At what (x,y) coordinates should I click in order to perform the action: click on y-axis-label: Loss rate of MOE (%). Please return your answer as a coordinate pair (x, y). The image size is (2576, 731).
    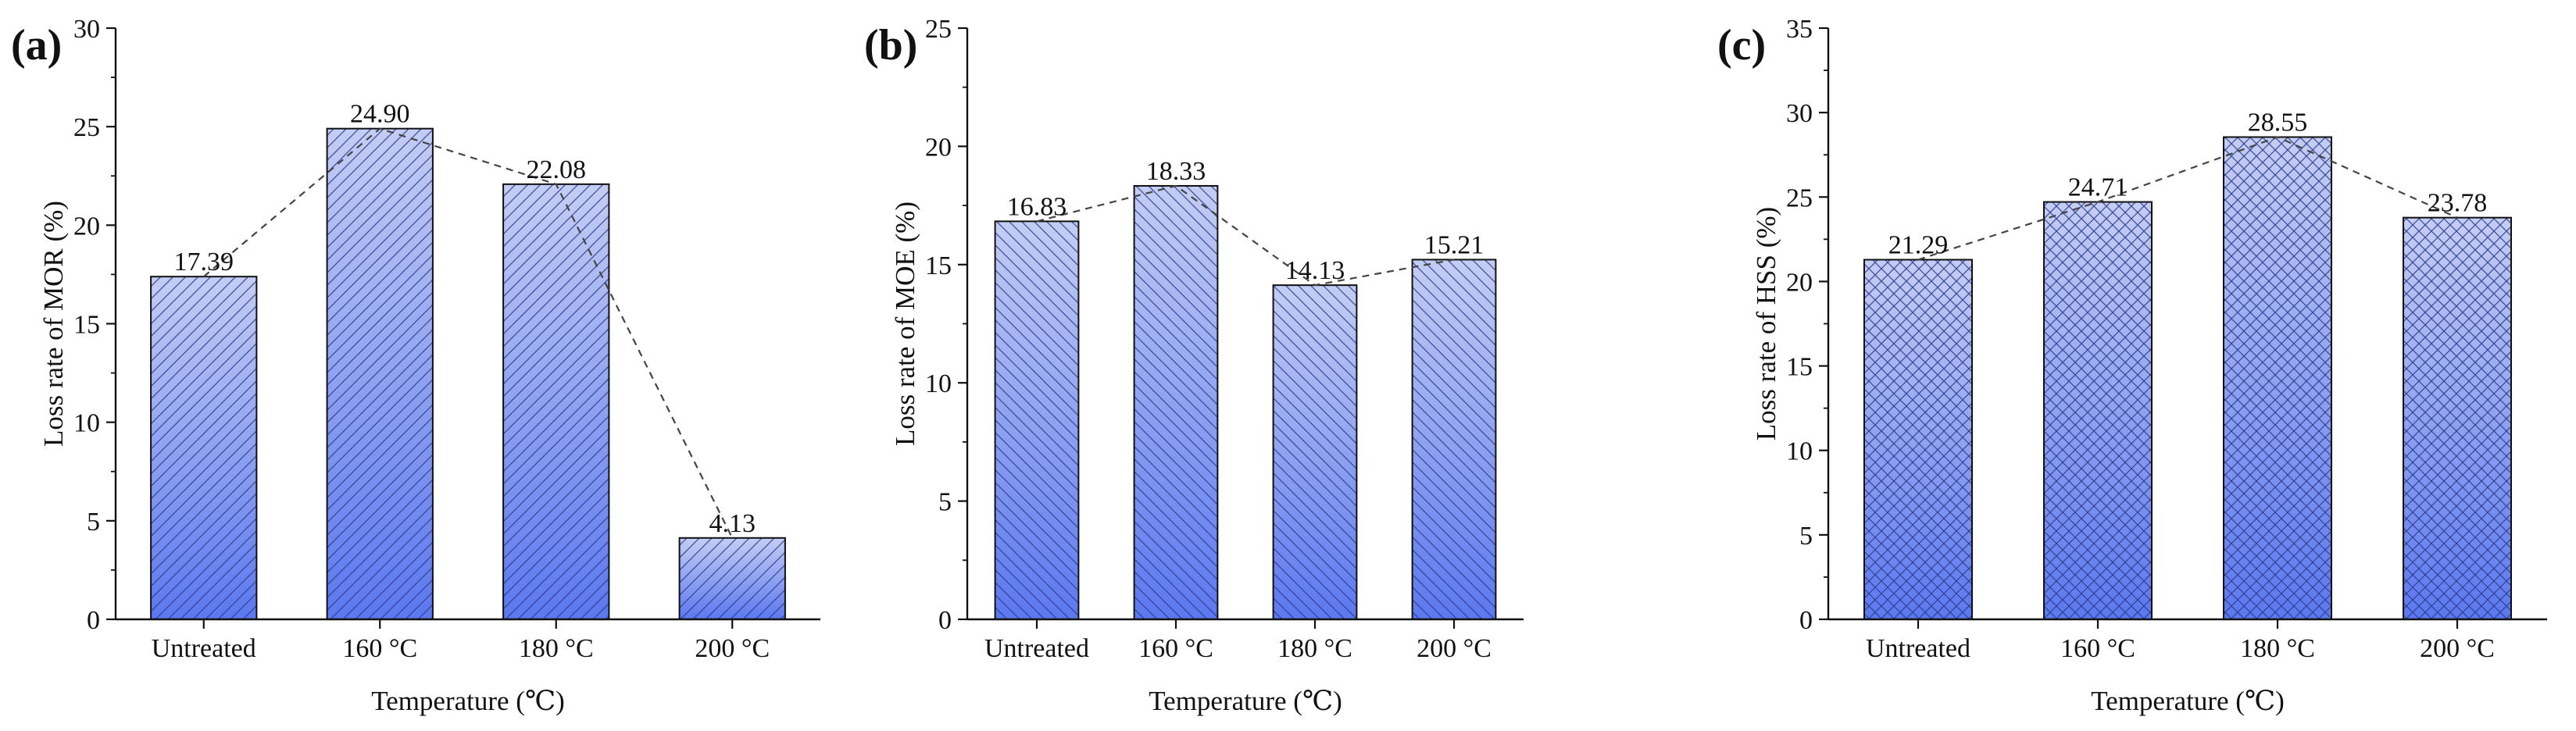
    Looking at the image, I should click on (905, 323).